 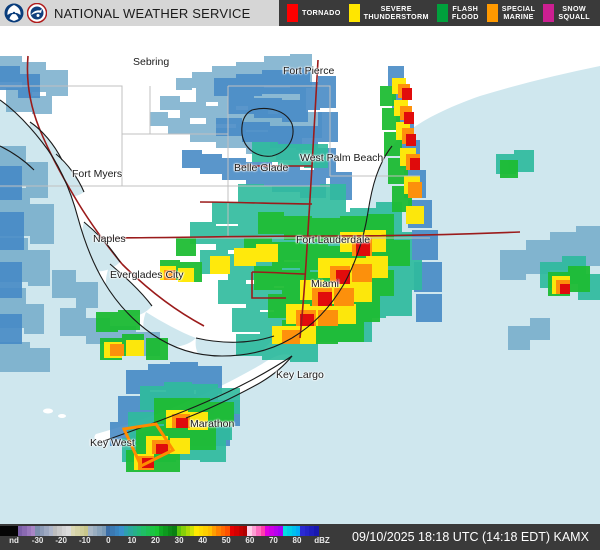 I want to click on scale-tick-label: -30, so click(x=37, y=540).